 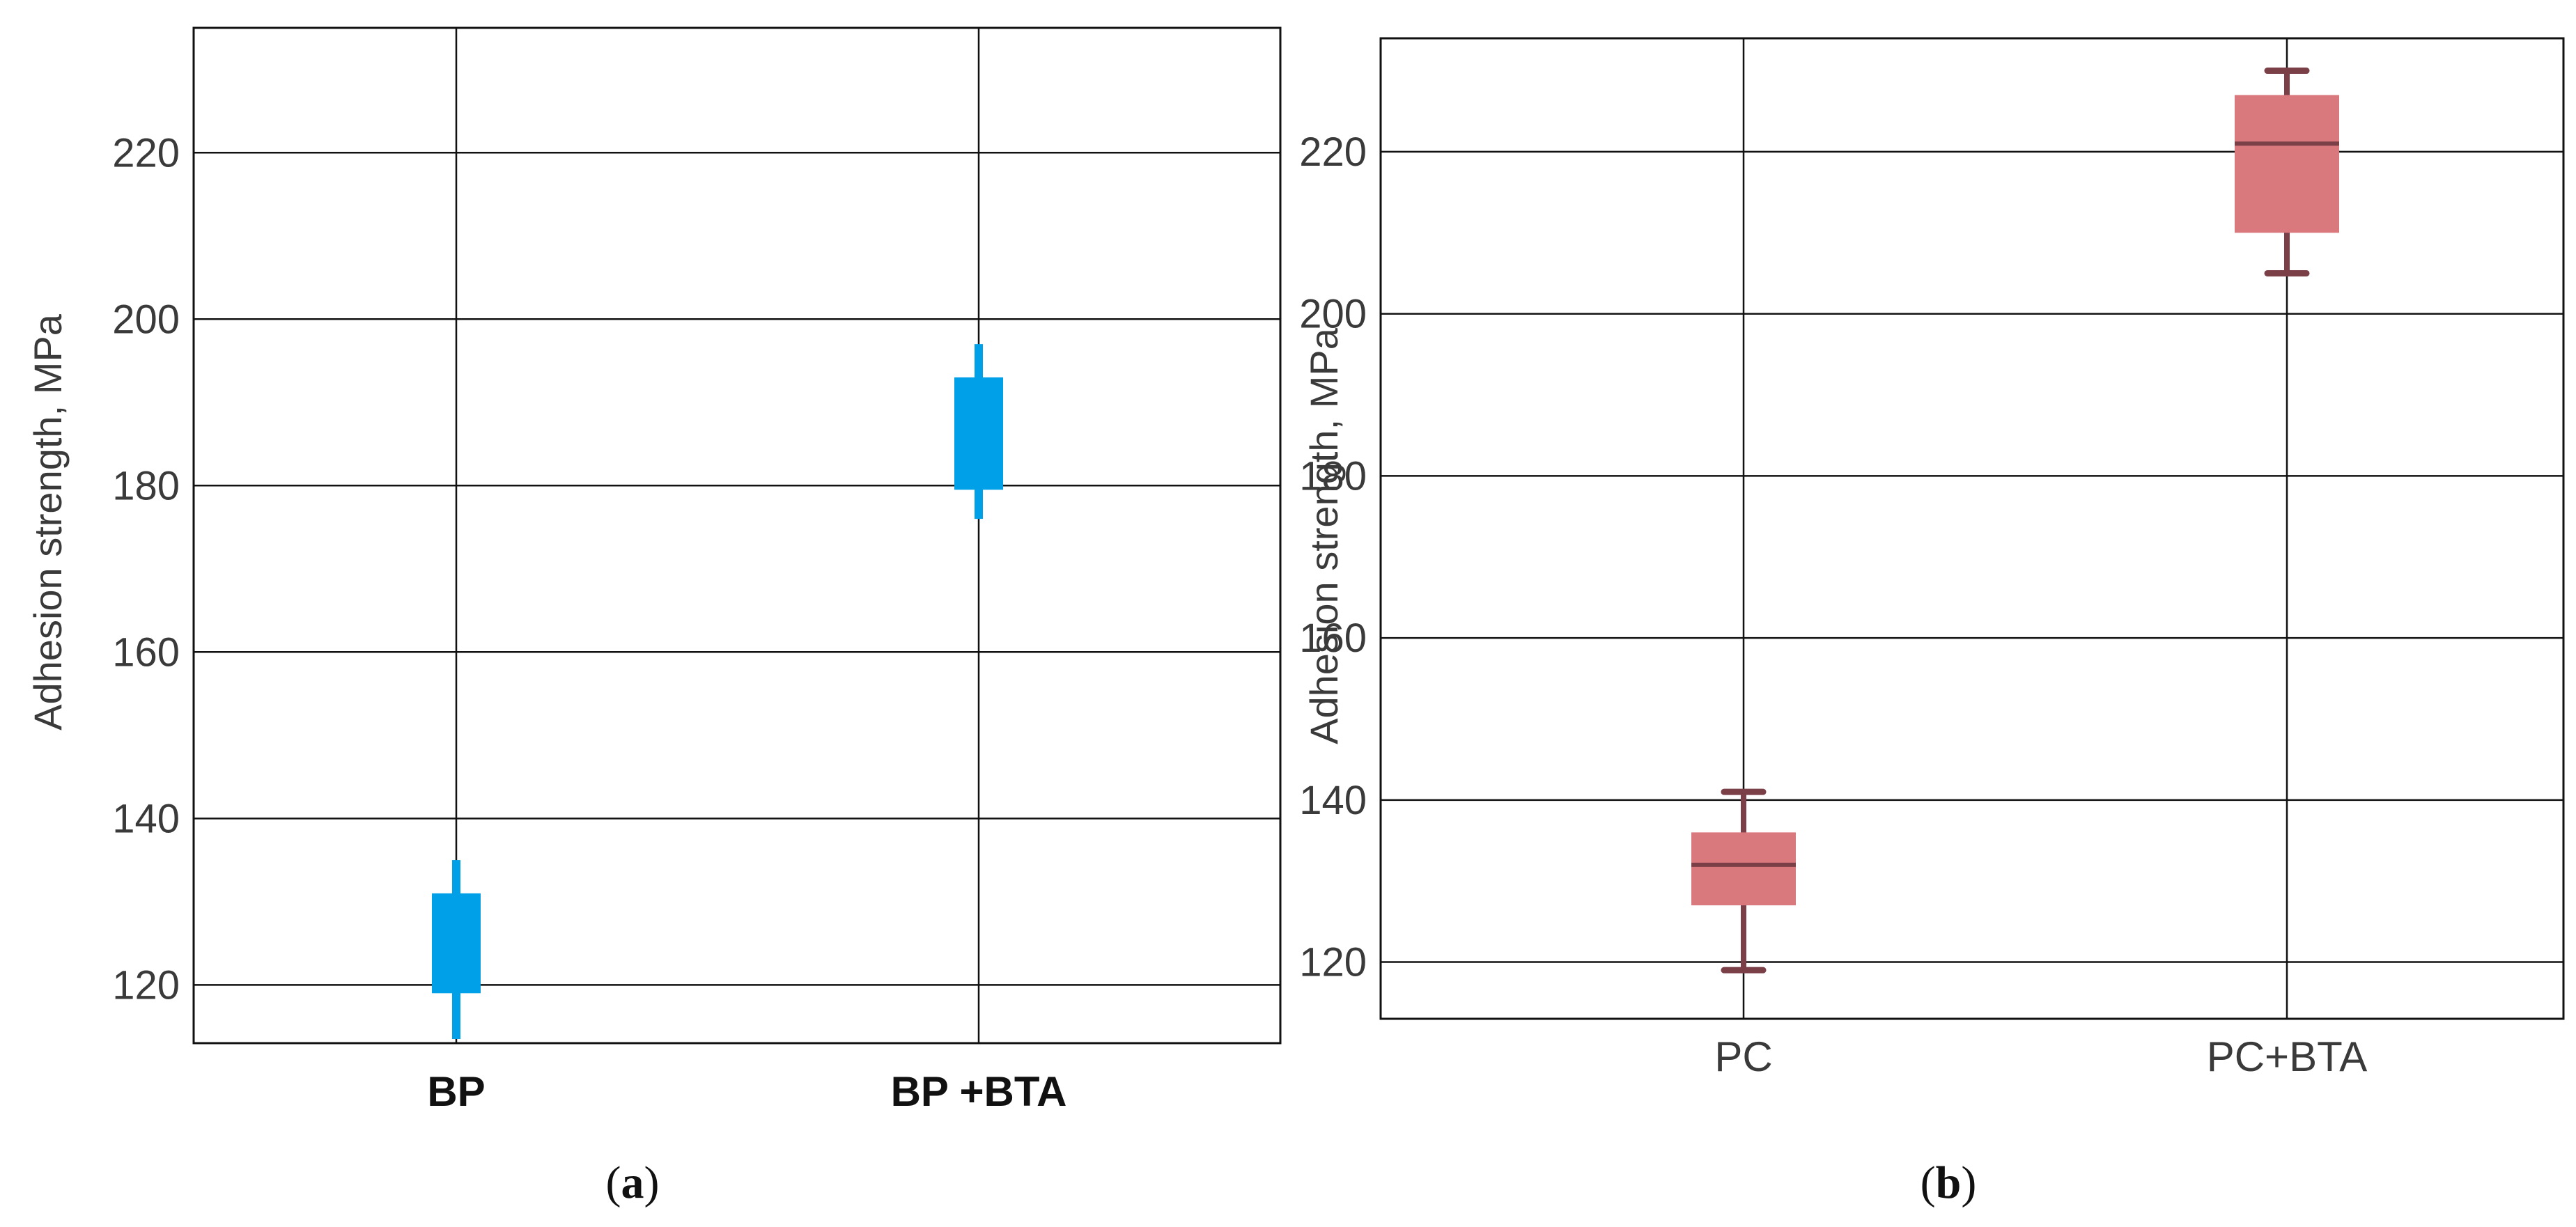 What do you see at coordinates (717, 692) in the screenshot?
I see `panel-a-boxes` at bounding box center [717, 692].